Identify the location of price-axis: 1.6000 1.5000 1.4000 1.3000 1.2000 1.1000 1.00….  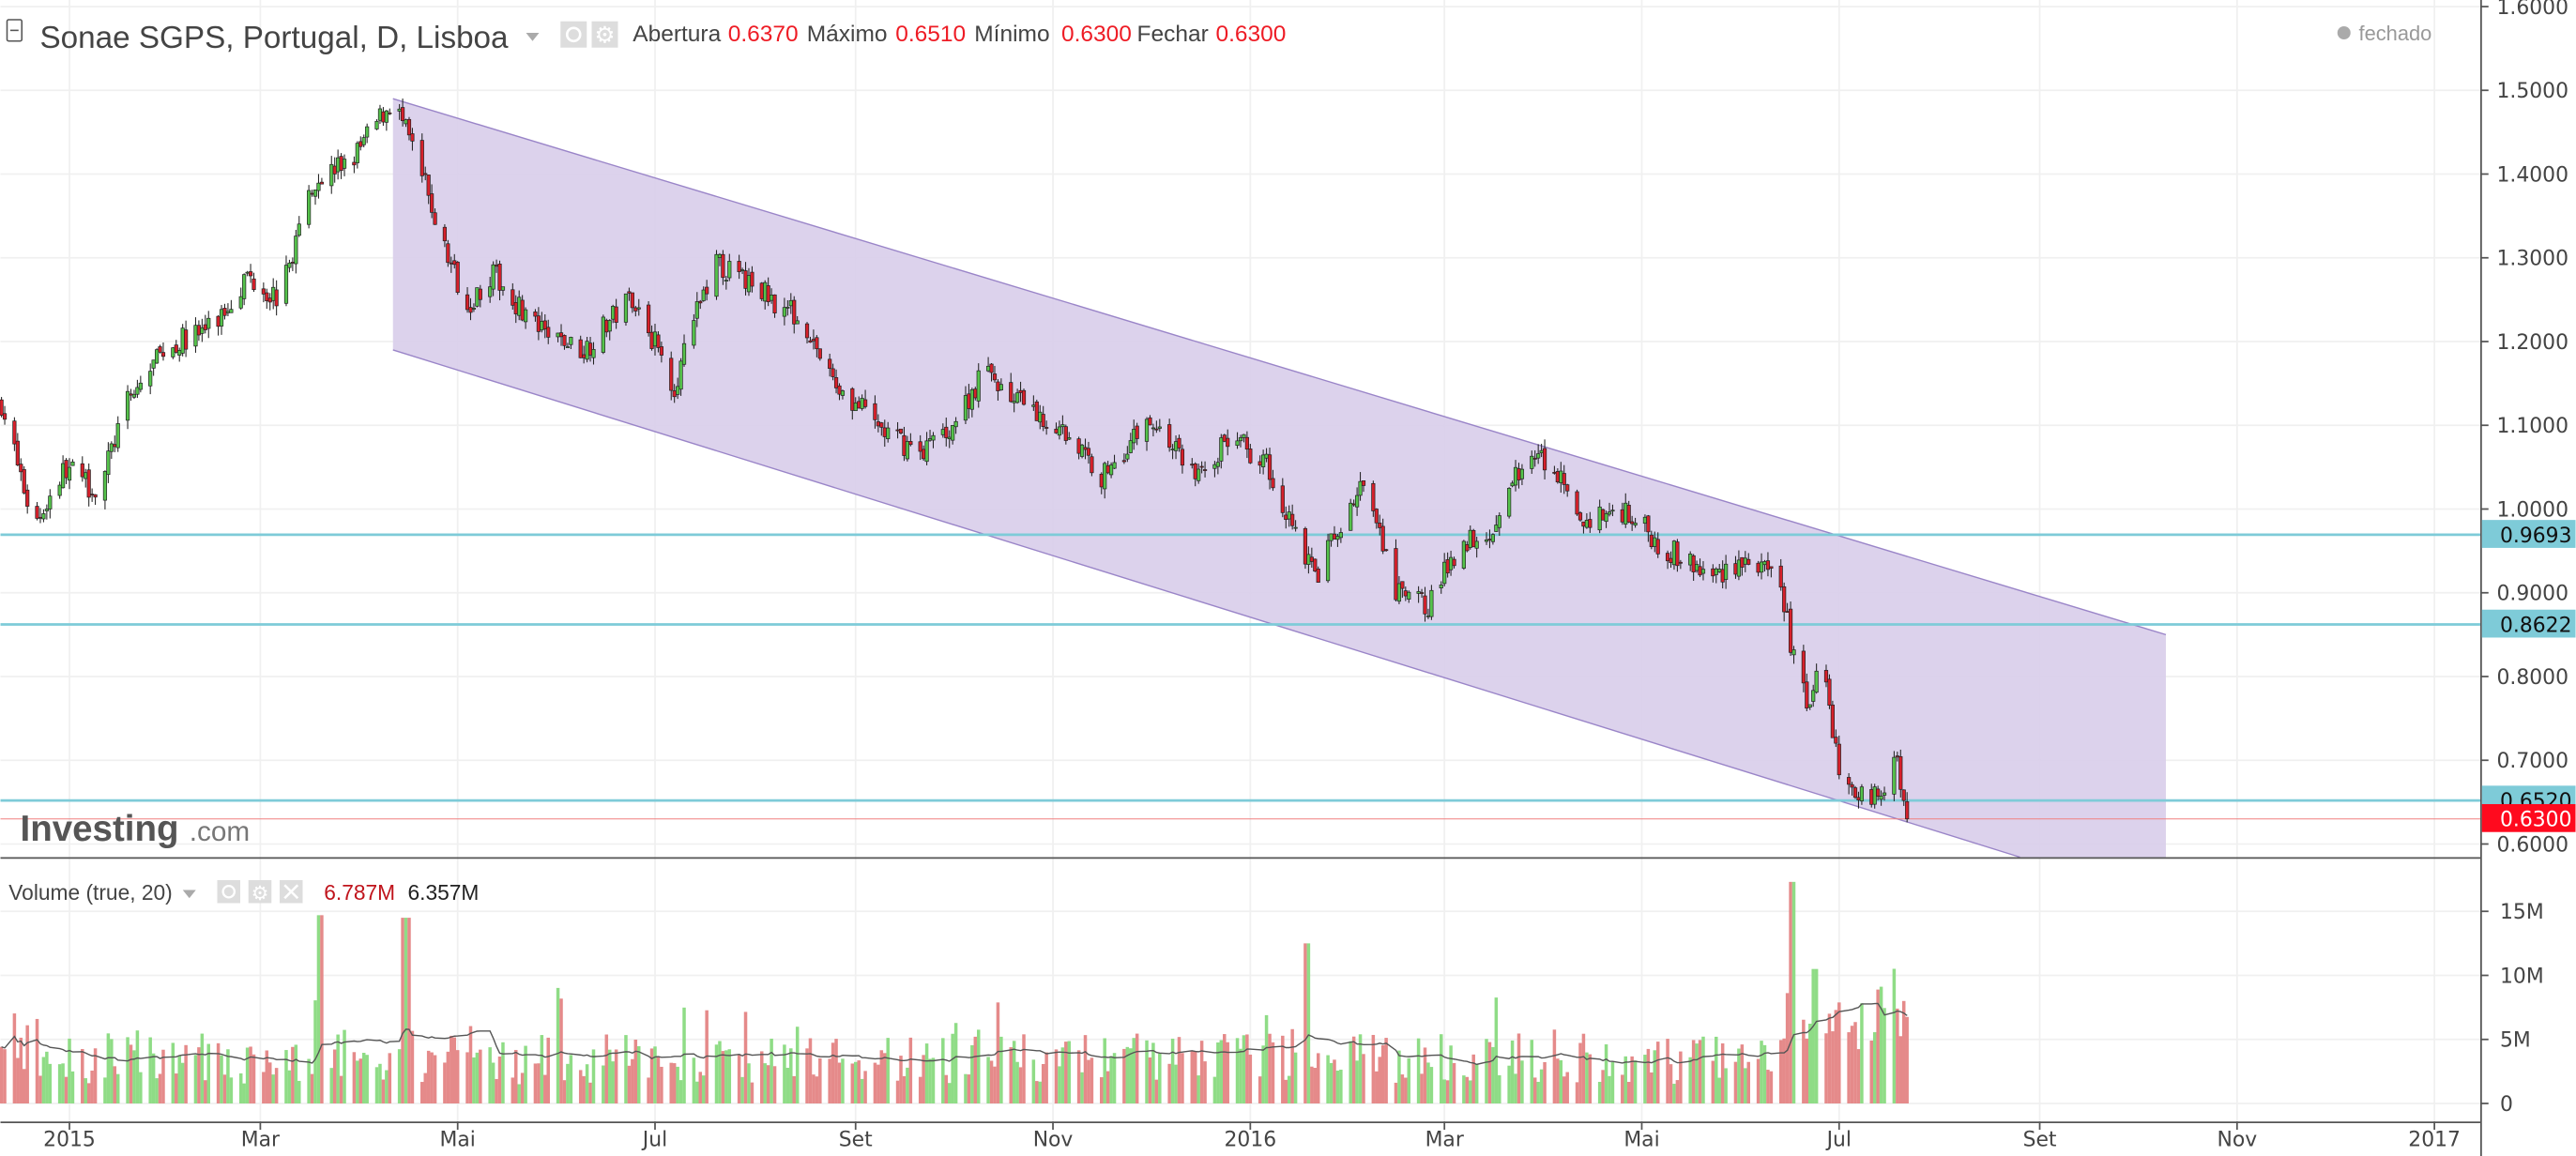
(2524, 428).